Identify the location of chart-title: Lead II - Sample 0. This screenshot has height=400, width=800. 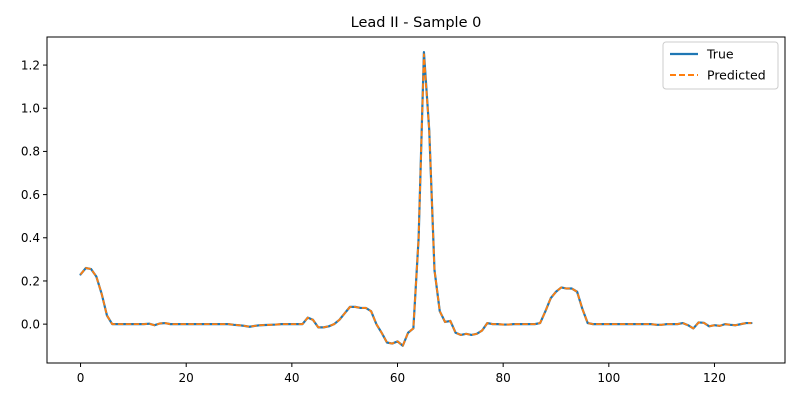
(416, 23).